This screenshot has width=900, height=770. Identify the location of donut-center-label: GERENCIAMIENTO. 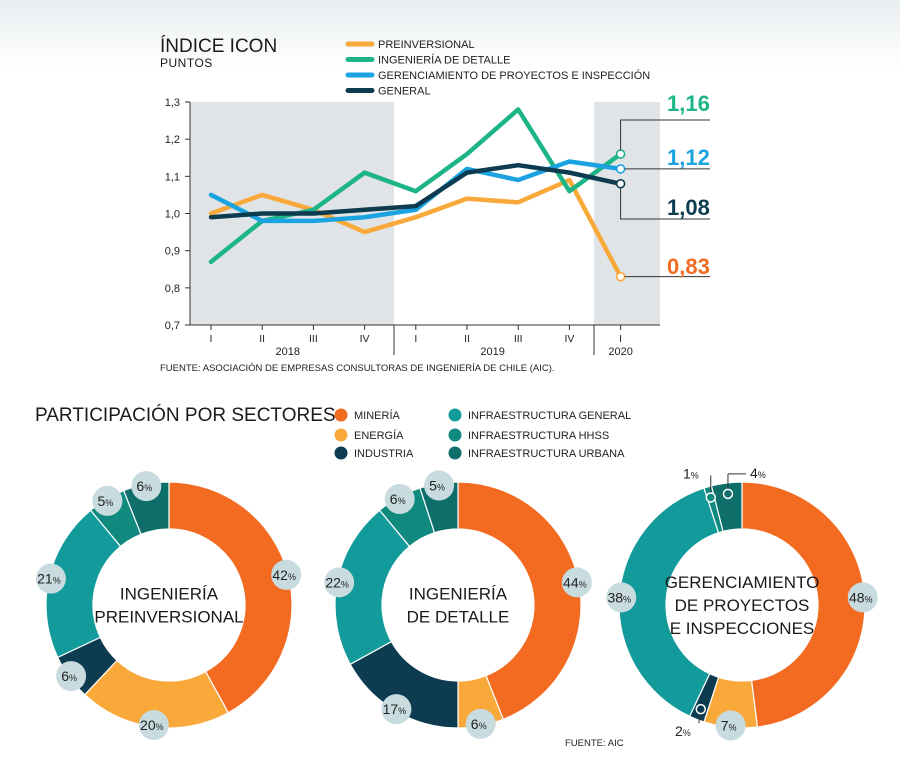
(742, 582).